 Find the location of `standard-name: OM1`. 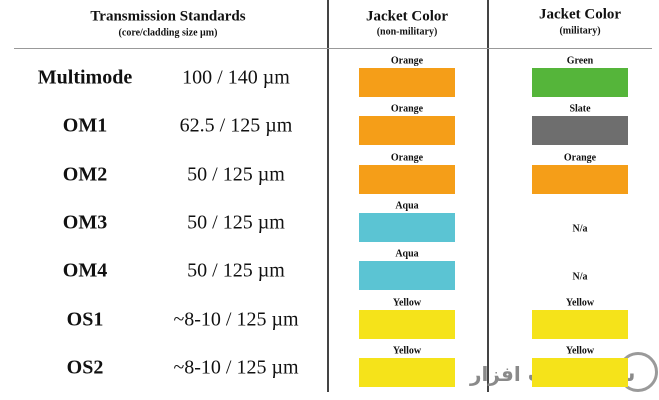

standard-name: OM1 is located at coordinates (85, 125).